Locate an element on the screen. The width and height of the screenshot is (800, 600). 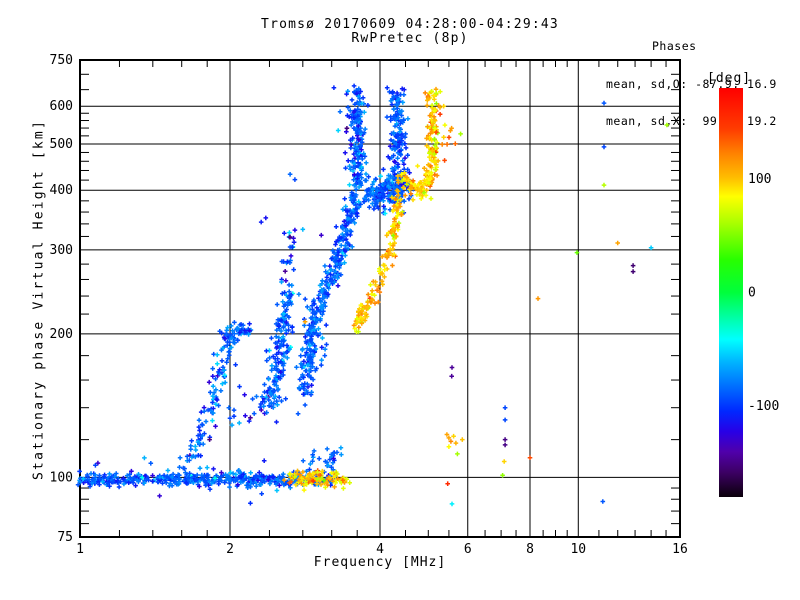
y-tick-label: 200 is located at coordinates (61, 334).